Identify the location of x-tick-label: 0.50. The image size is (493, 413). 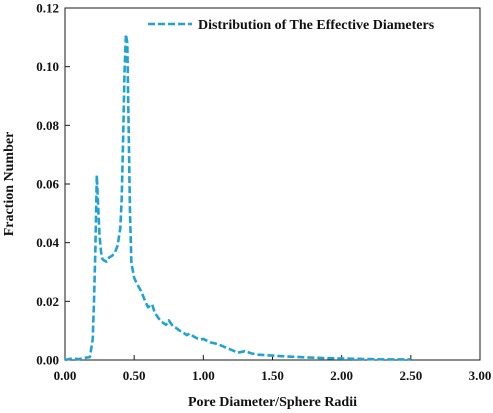
(134, 375).